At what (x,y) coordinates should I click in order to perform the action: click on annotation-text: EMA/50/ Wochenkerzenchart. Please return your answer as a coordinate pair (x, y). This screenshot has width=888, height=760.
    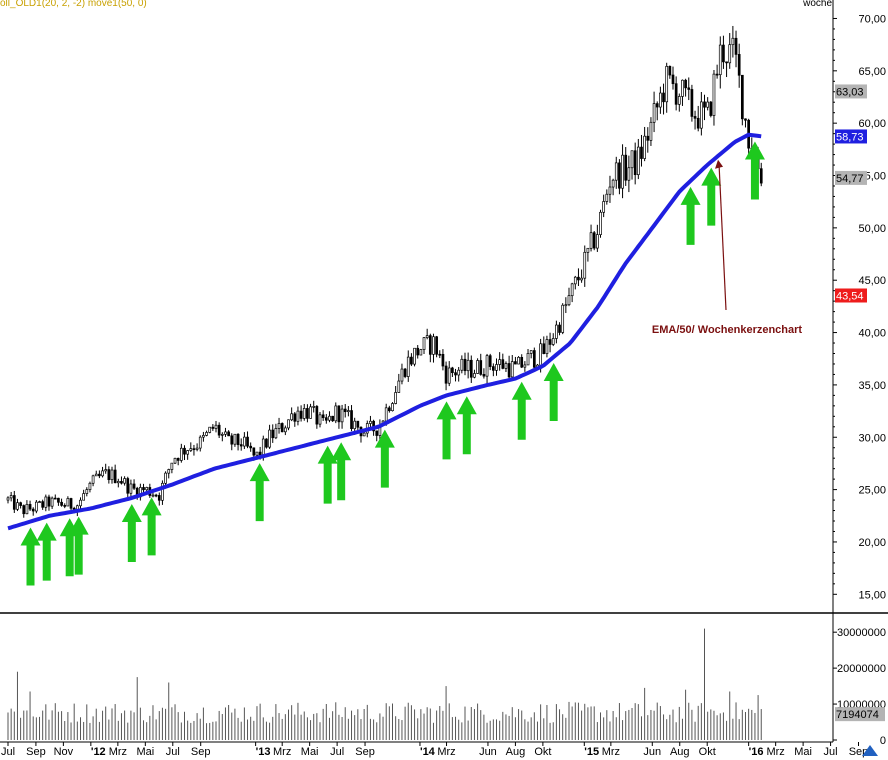
    Looking at the image, I should click on (727, 330).